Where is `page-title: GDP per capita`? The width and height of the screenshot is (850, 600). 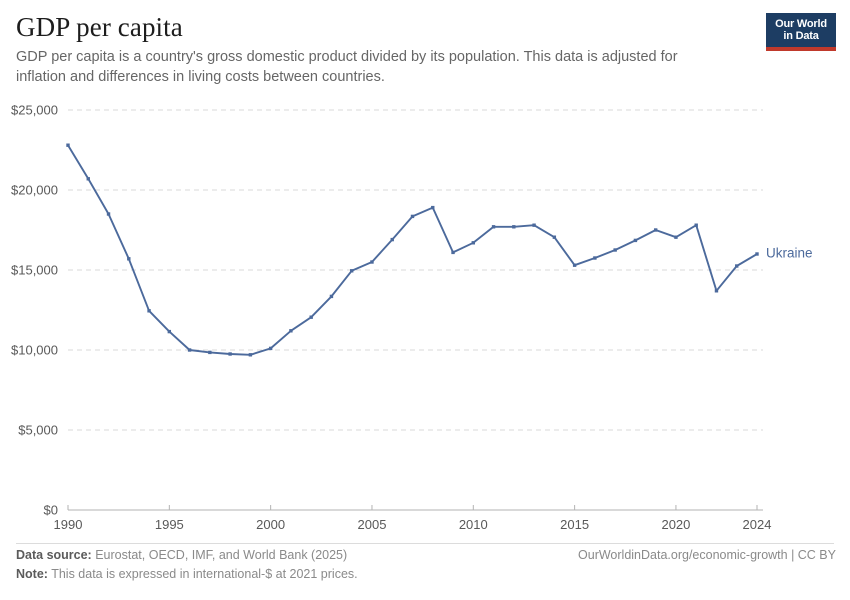 page-title: GDP per capita is located at coordinates (99, 27).